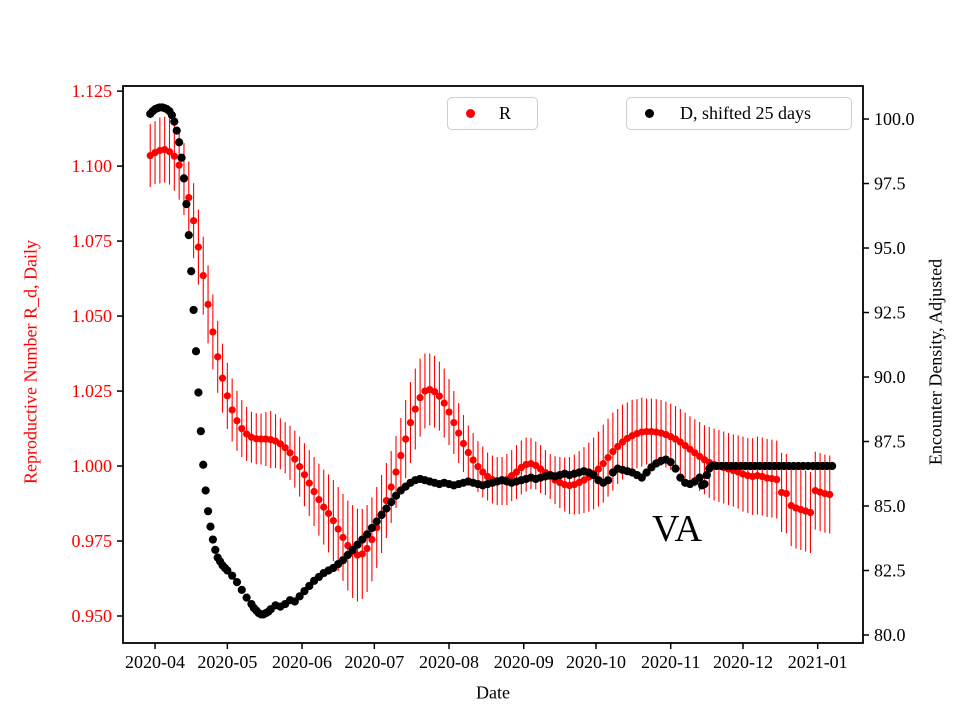 The width and height of the screenshot is (960, 720). Describe the element at coordinates (677, 529) in the screenshot. I see `state-annotation: VA` at that location.